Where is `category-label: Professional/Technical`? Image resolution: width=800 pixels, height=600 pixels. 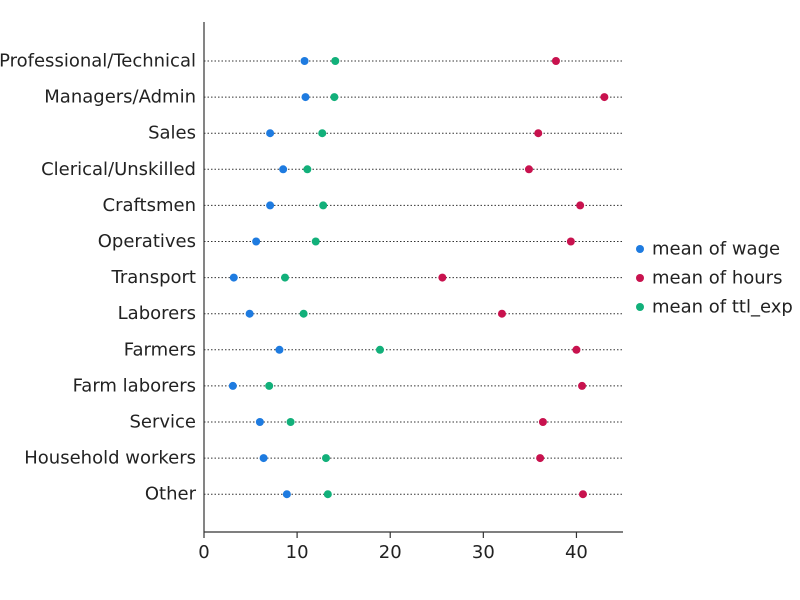
category-label: Professional/Technical is located at coordinates (98, 61).